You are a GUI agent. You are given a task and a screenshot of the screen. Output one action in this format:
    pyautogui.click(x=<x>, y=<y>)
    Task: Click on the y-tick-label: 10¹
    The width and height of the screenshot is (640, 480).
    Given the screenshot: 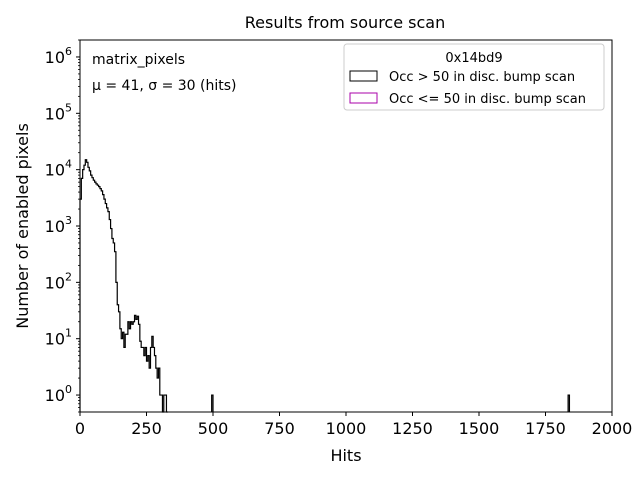 What is the action you would take?
    pyautogui.click(x=58, y=338)
    